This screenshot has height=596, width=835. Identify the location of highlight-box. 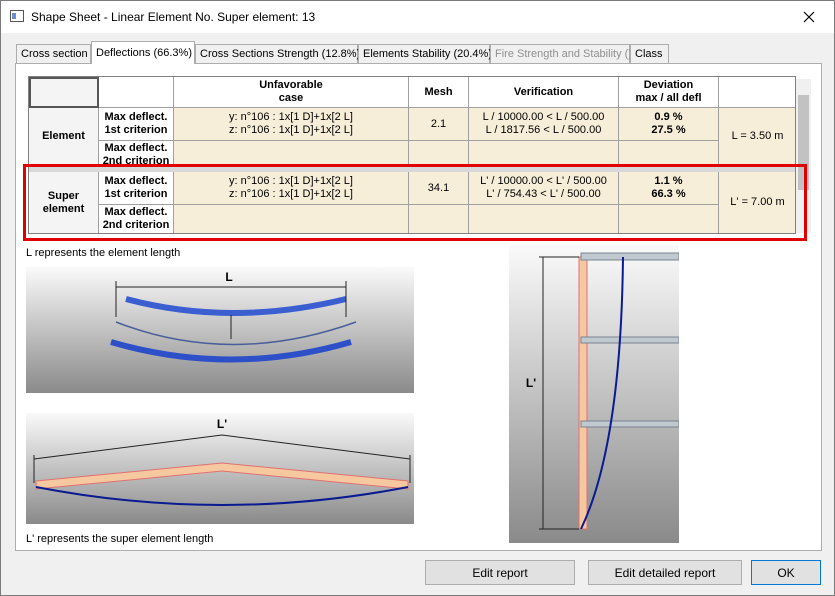
(415, 202).